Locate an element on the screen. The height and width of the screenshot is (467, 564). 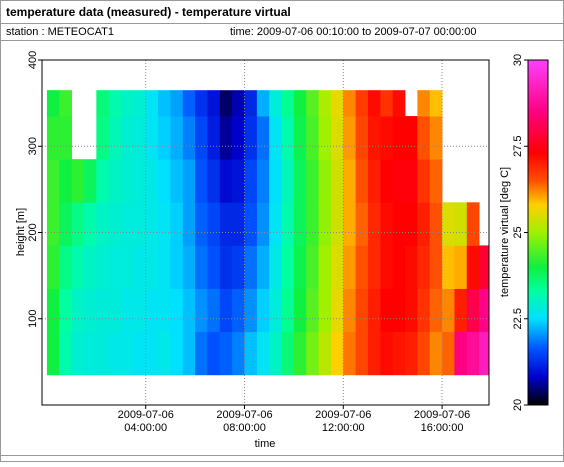
colorbar is located at coordinates (538, 232).